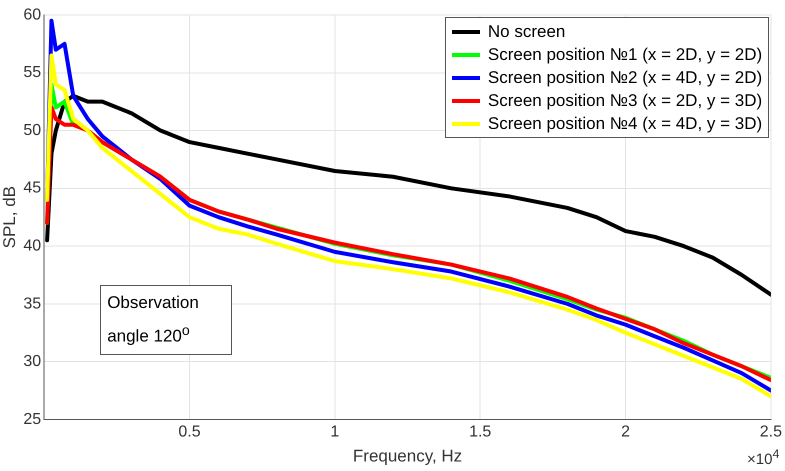 The width and height of the screenshot is (785, 471). What do you see at coordinates (407, 456) in the screenshot?
I see `x-axis-title: Frequency, Hz` at bounding box center [407, 456].